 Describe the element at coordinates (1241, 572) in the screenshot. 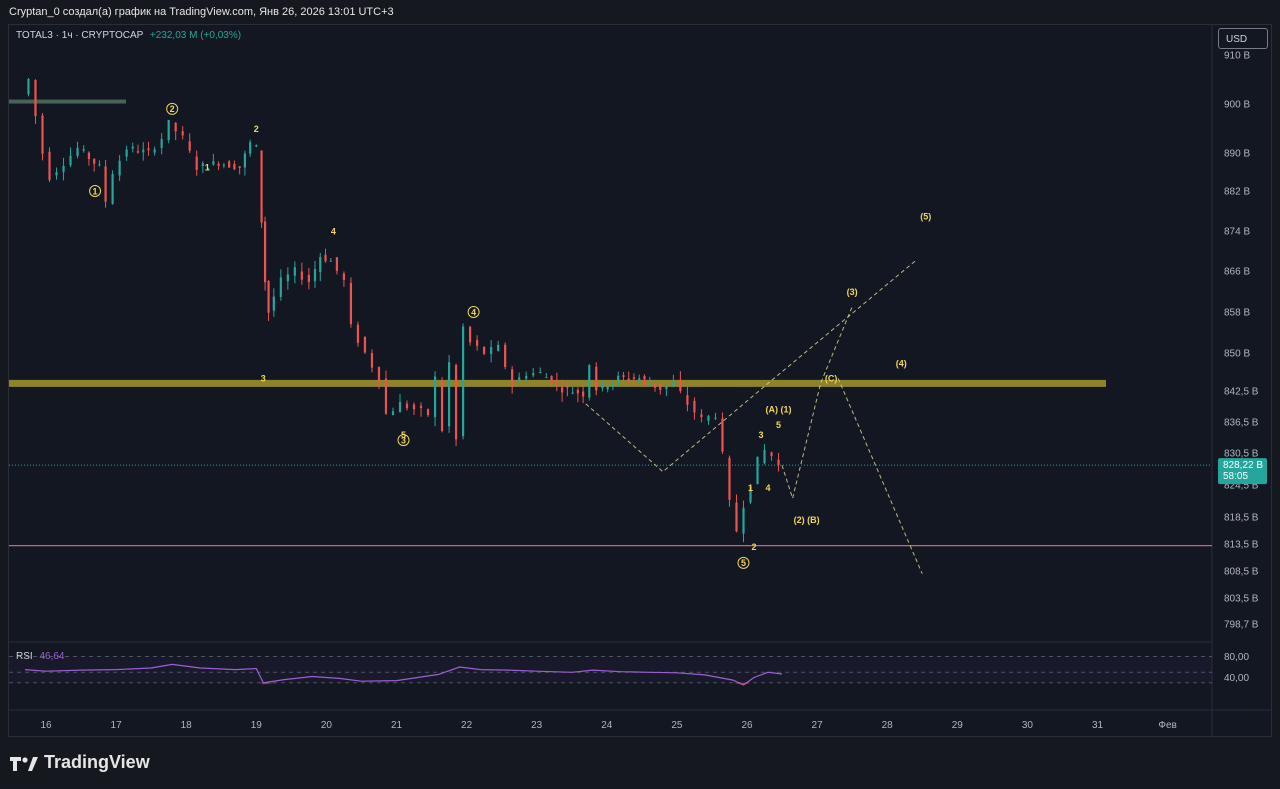

I see `price-tick-label: 808,5 B` at that location.